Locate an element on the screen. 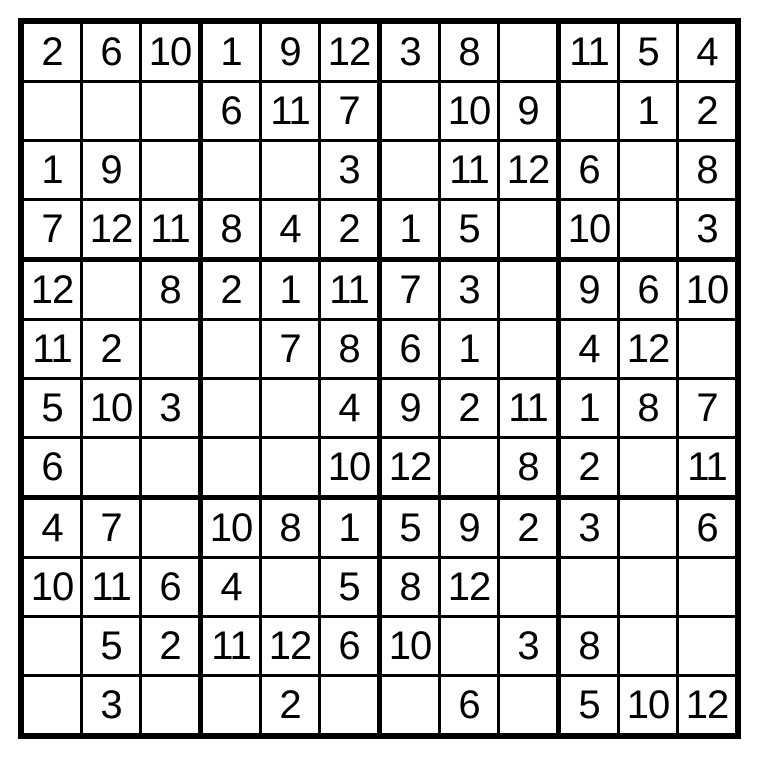 Image resolution: width=760 pixels, height=760 pixels. sudoku-box: 3 8 10 9 11 12 1 5 is located at coordinates (469, 140).